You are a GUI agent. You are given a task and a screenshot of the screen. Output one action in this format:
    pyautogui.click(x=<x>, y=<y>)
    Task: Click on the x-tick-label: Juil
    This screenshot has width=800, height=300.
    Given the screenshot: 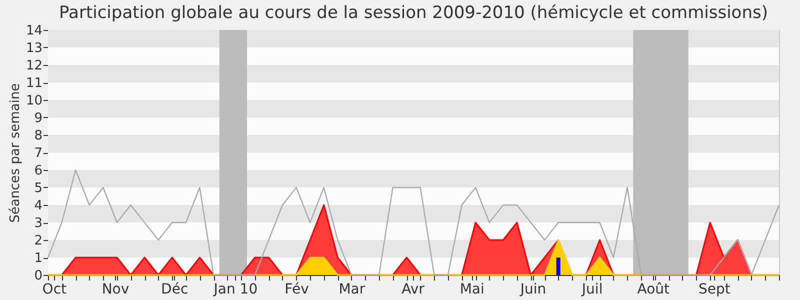 What is the action you would take?
    pyautogui.click(x=591, y=290)
    